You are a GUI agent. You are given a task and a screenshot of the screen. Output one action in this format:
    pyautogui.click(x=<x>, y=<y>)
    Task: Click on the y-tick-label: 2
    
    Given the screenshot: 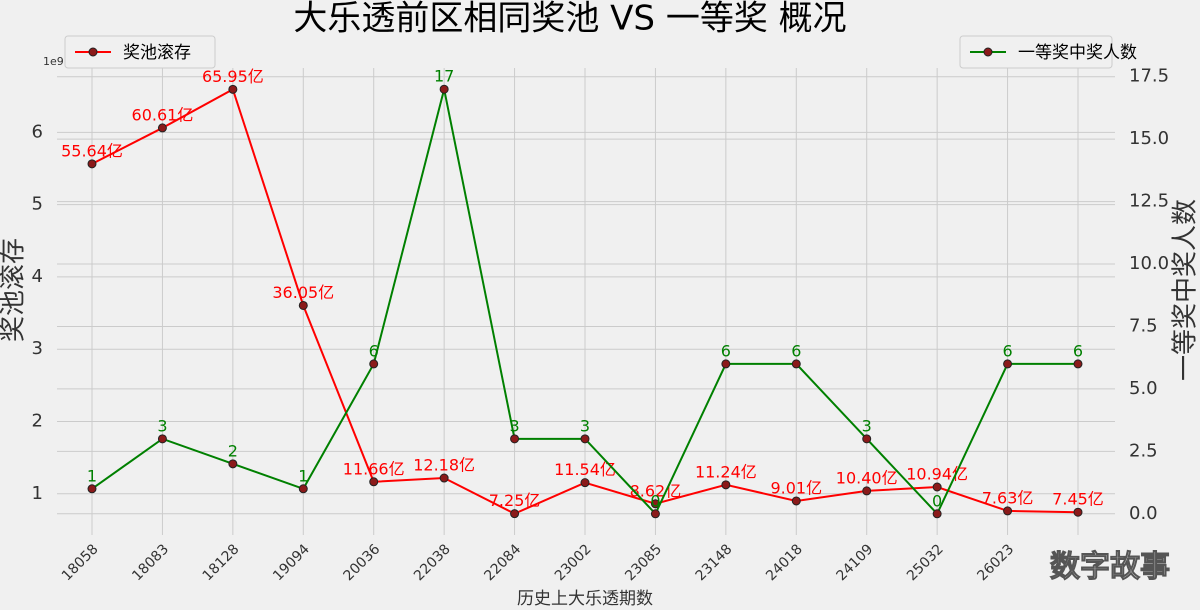 What is the action you would take?
    pyautogui.click(x=37, y=421)
    